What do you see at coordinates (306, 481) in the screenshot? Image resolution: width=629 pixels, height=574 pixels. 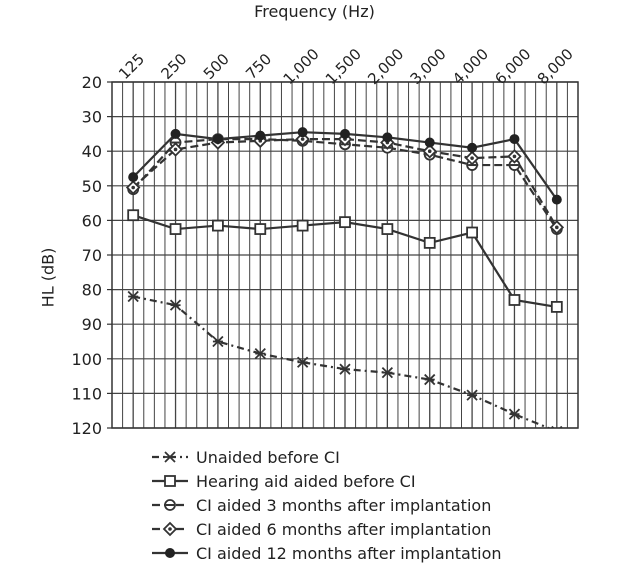 I see `legend-label: Hearing aid aided before CI` at bounding box center [306, 481].